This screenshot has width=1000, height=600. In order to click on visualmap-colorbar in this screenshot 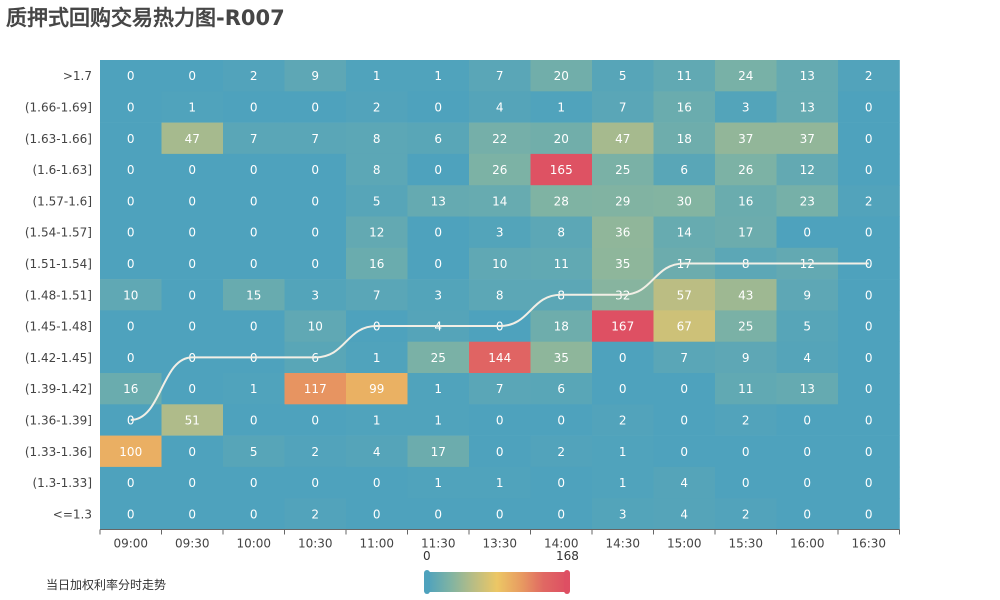, I will do `click(497, 582)`.